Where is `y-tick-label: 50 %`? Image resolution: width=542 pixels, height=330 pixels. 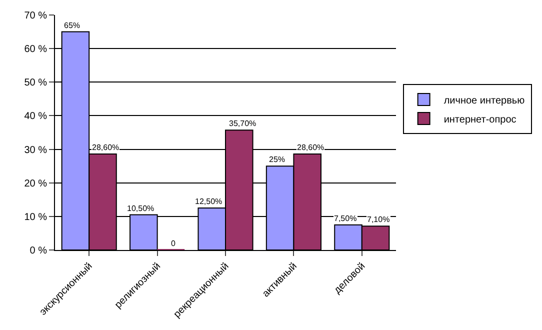 y-tick-label: 50 % is located at coordinates (36, 83).